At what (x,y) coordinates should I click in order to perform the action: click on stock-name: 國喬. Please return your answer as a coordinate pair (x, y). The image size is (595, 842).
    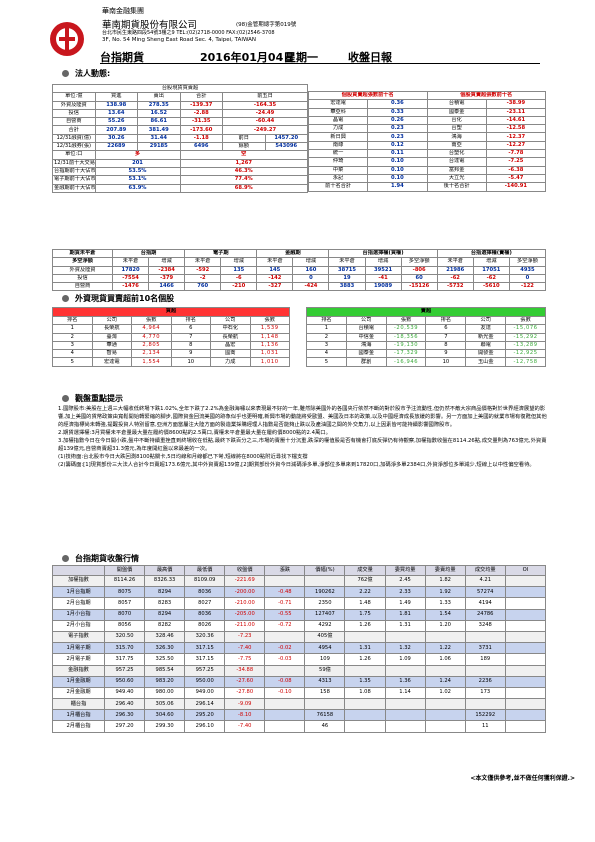
    Looking at the image, I should click on (230, 354).